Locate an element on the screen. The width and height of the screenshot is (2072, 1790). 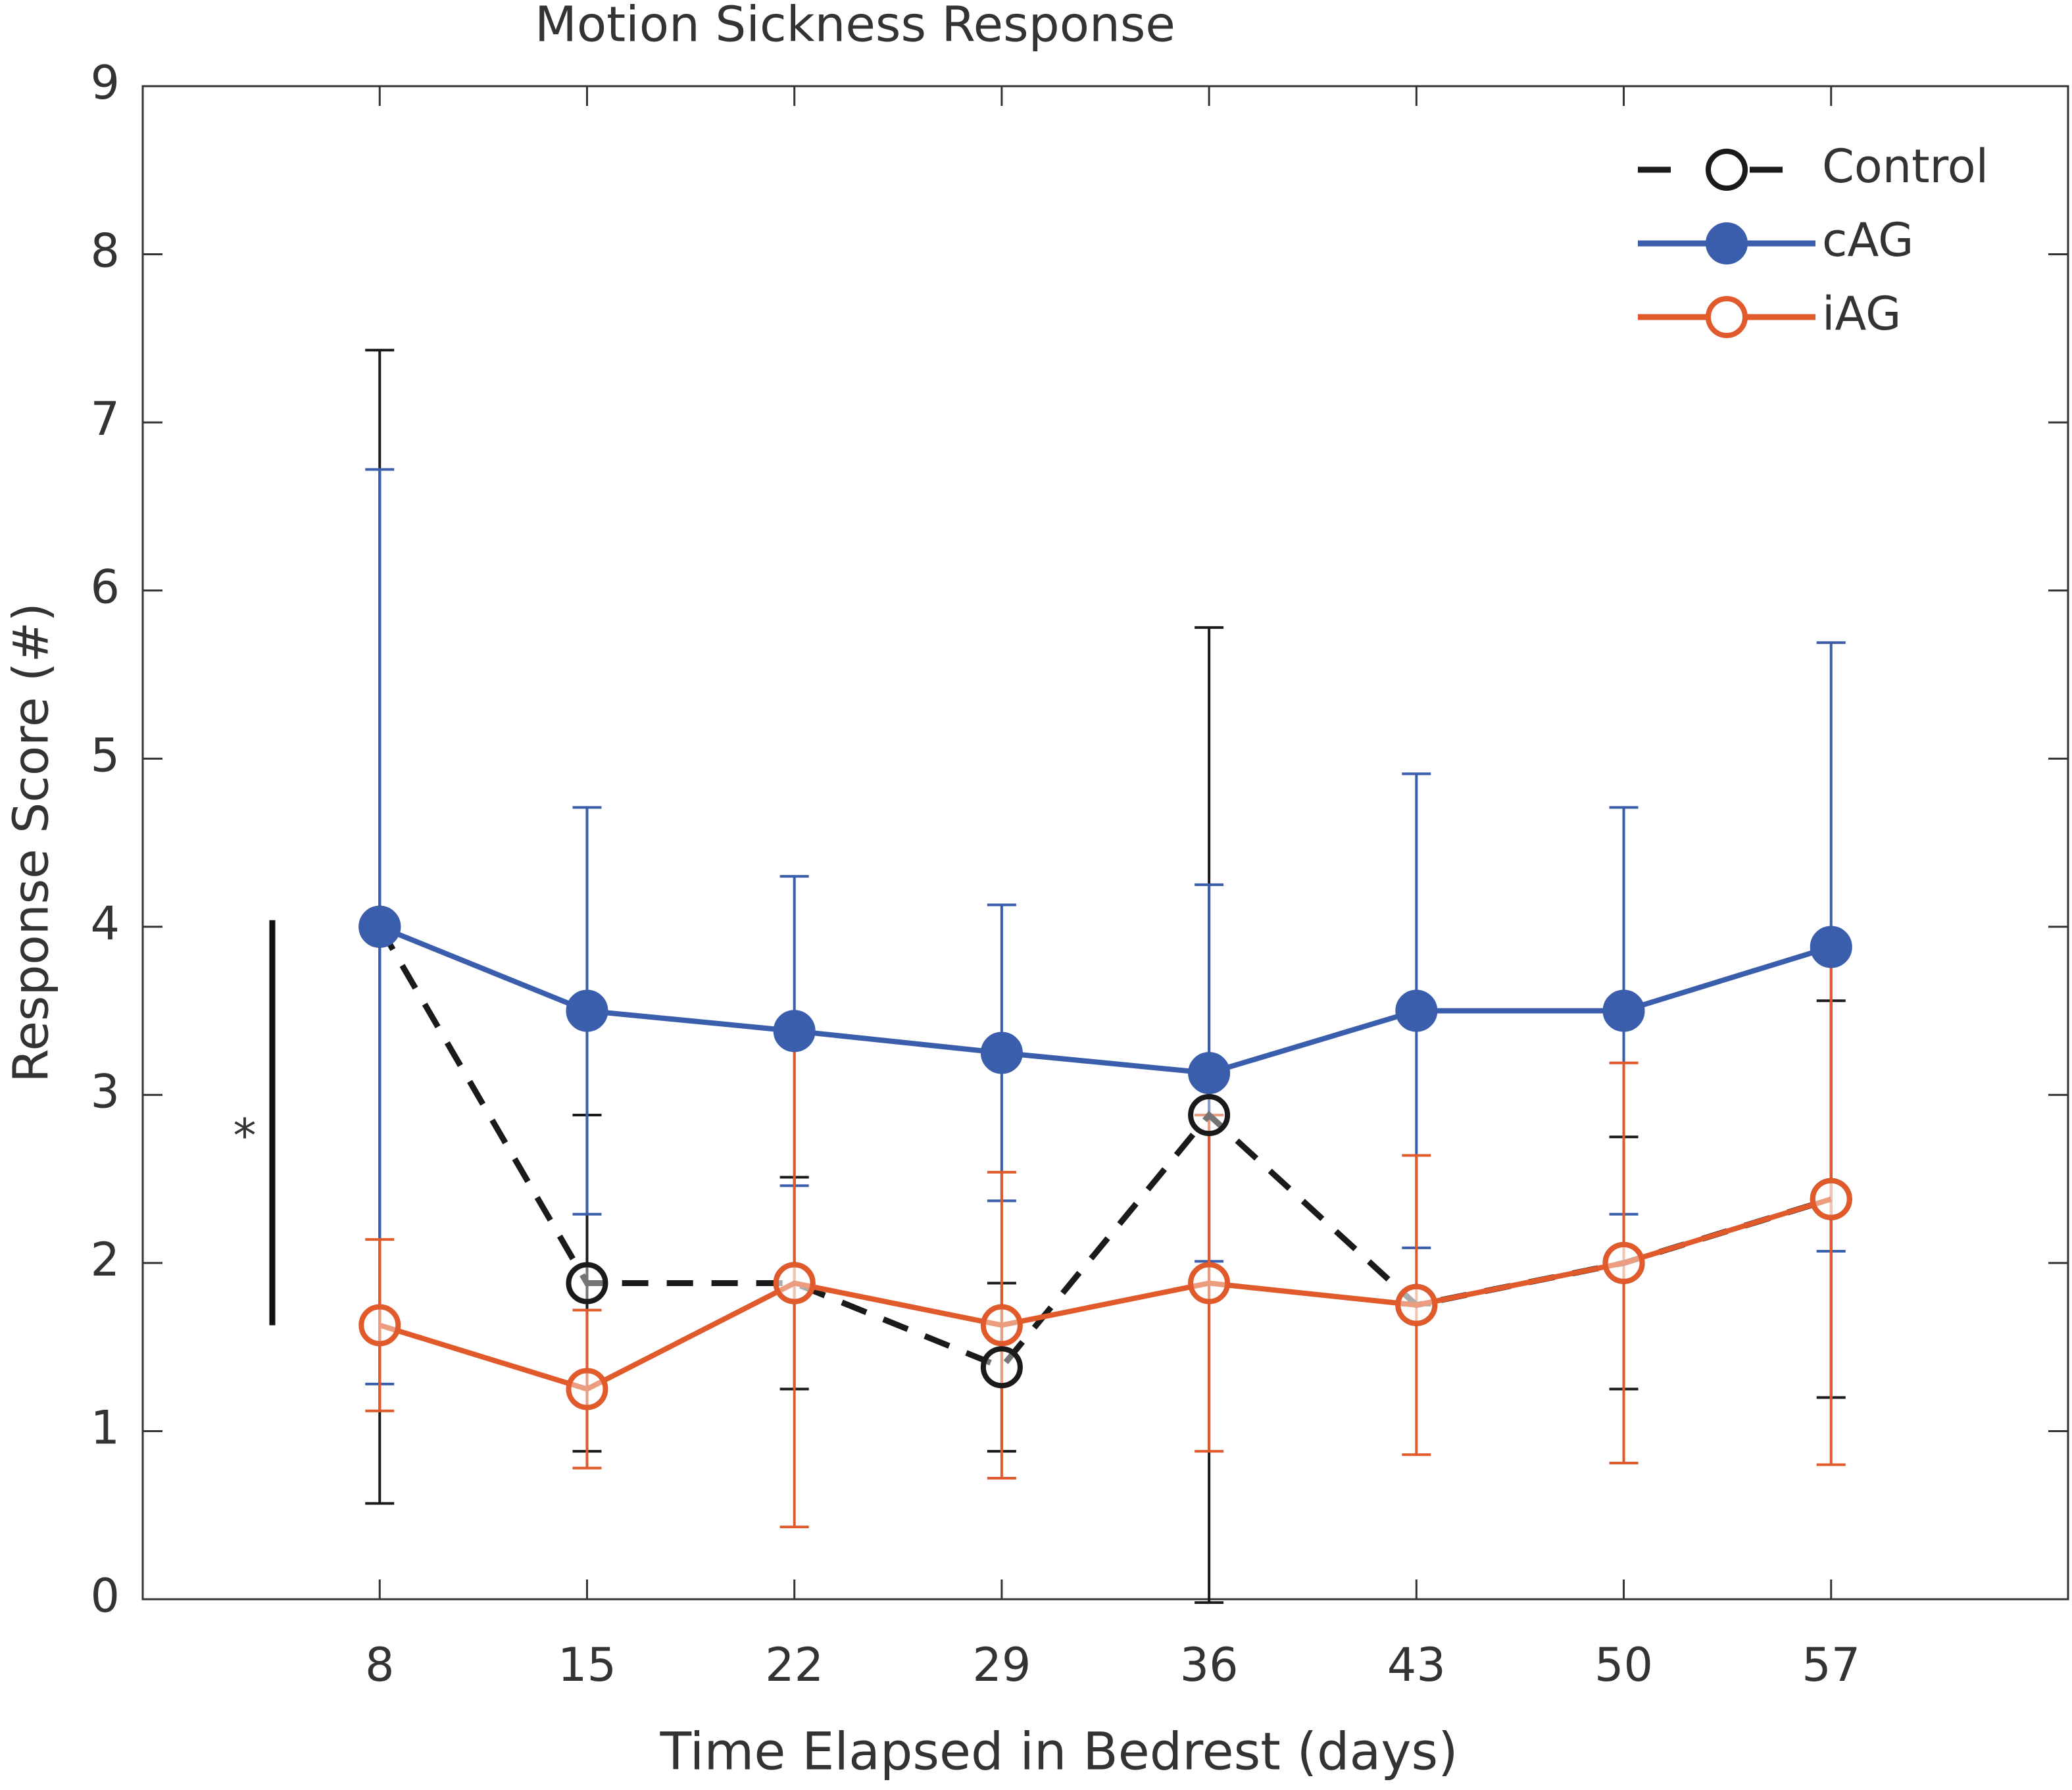
y-tick-label: 9 is located at coordinates (105, 83).